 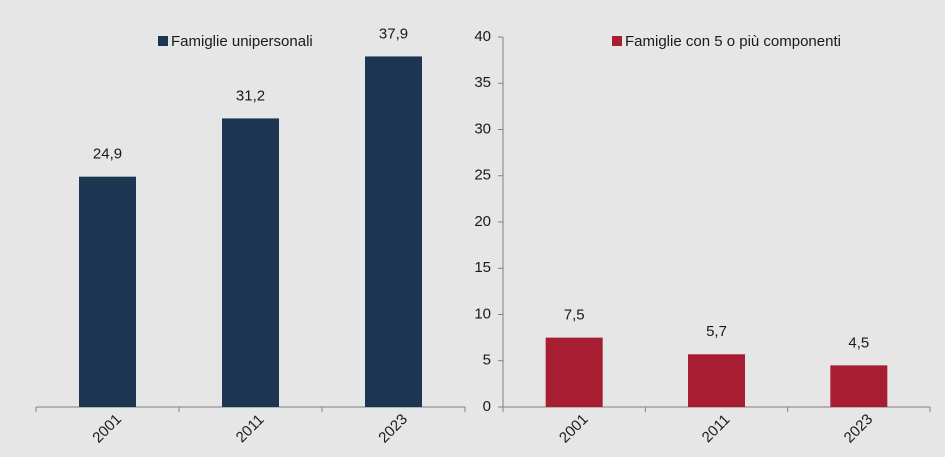 What do you see at coordinates (482, 313) in the screenshot?
I see `y-tick-label: 10` at bounding box center [482, 313].